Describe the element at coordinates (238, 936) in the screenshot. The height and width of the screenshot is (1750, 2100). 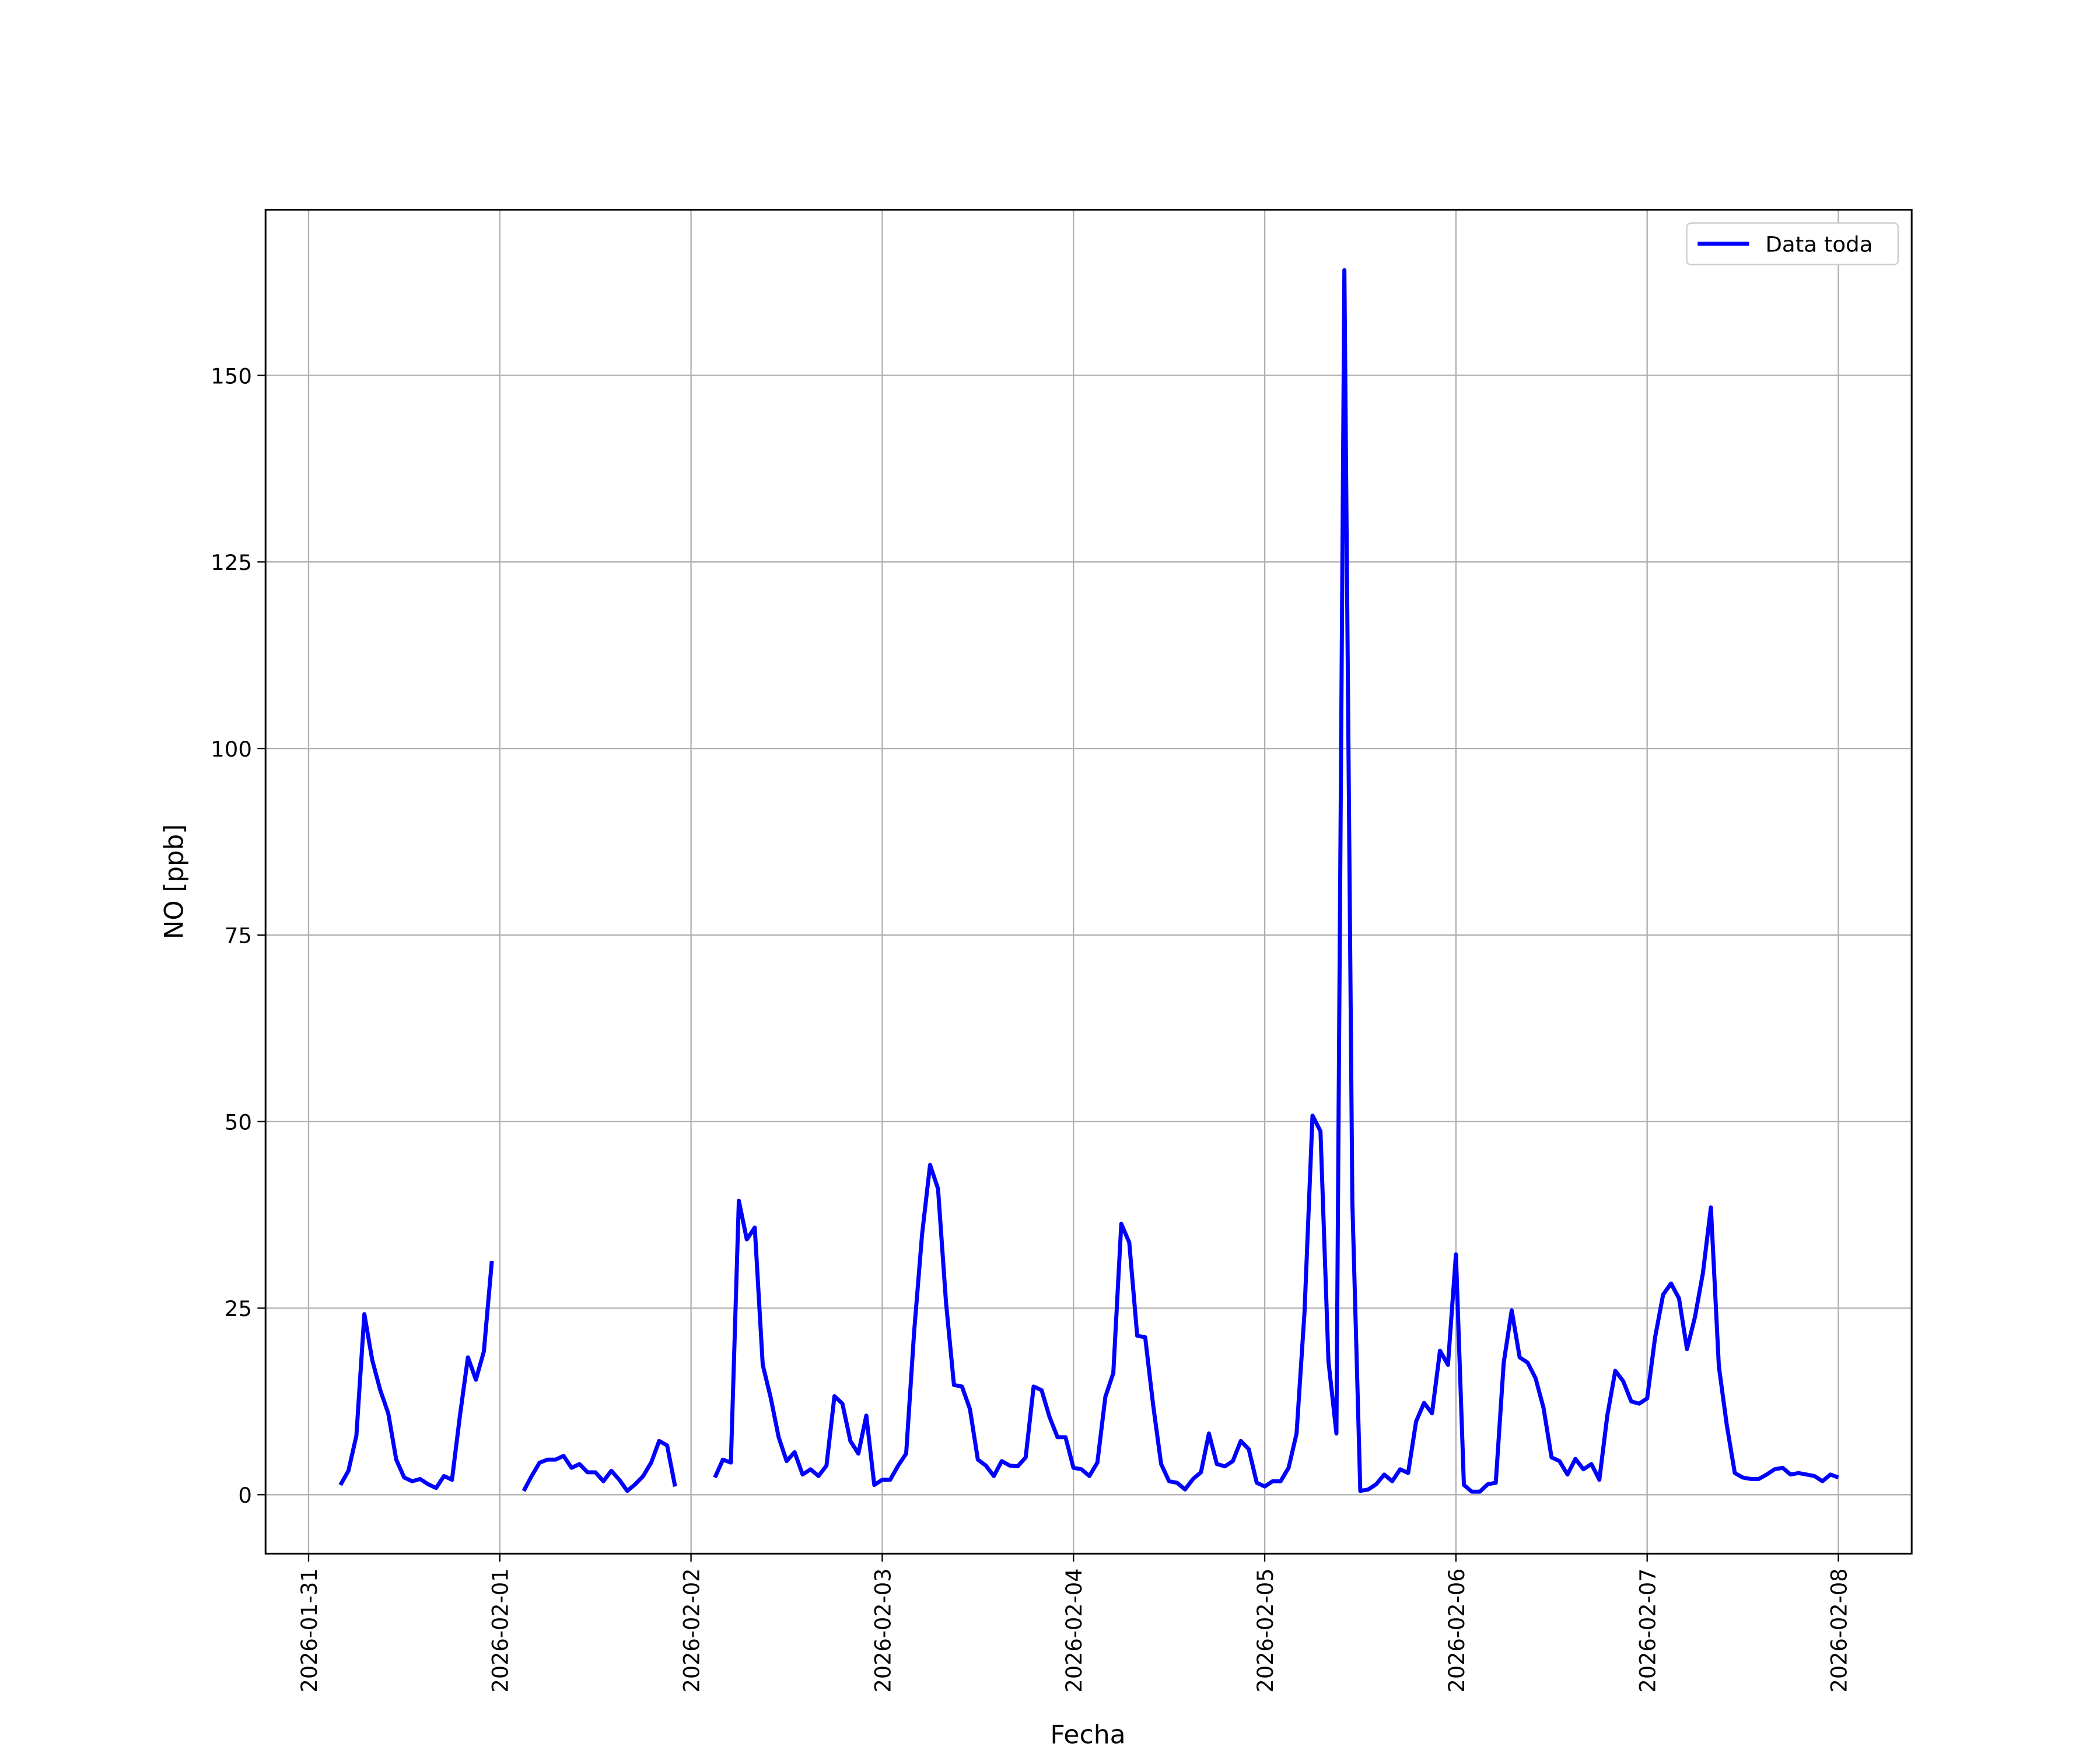
I see `y-tick-label: 75` at that location.